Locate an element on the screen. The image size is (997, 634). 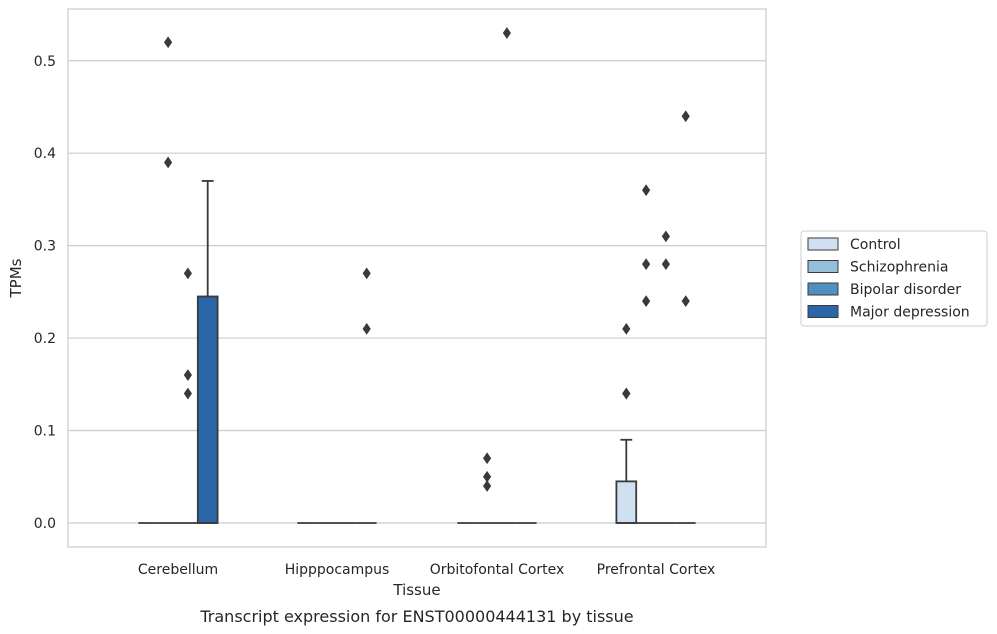
legend-frame is located at coordinates (894, 278).